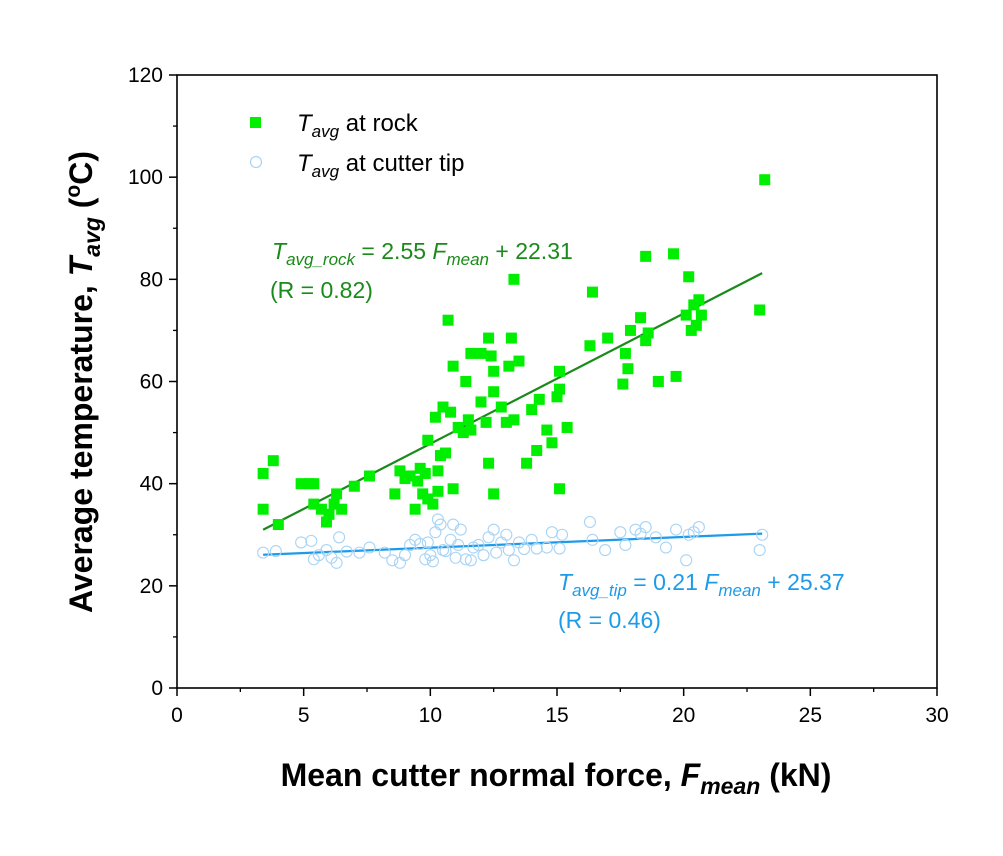  What do you see at coordinates (810, 715) in the screenshot?
I see `x-tick-label: 25` at bounding box center [810, 715].